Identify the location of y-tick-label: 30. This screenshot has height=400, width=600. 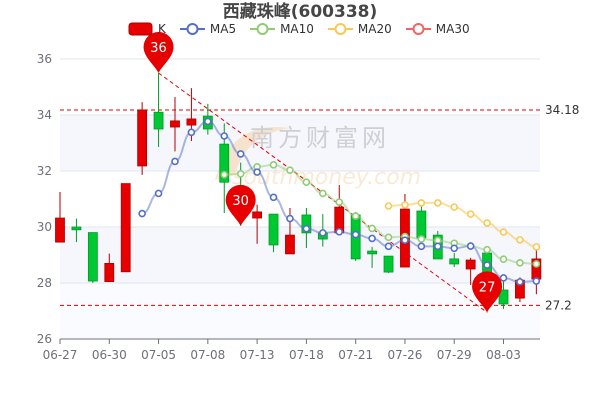
(44, 227).